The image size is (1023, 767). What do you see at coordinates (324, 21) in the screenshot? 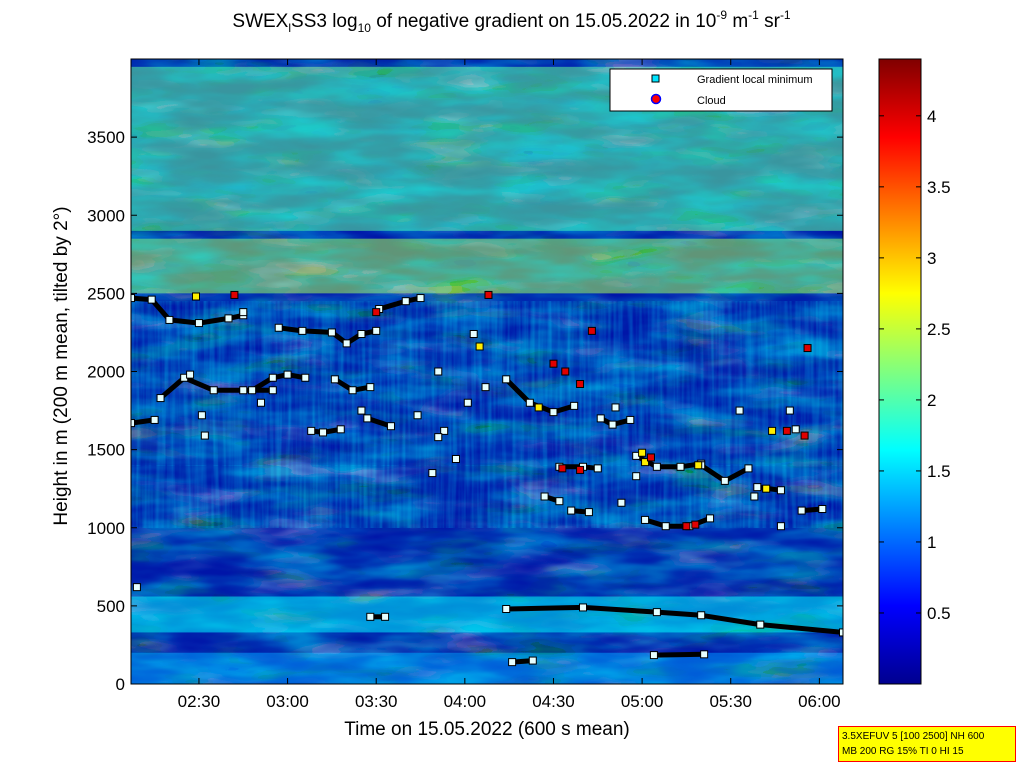
I see `title-part: SS3 log` at bounding box center [324, 21].